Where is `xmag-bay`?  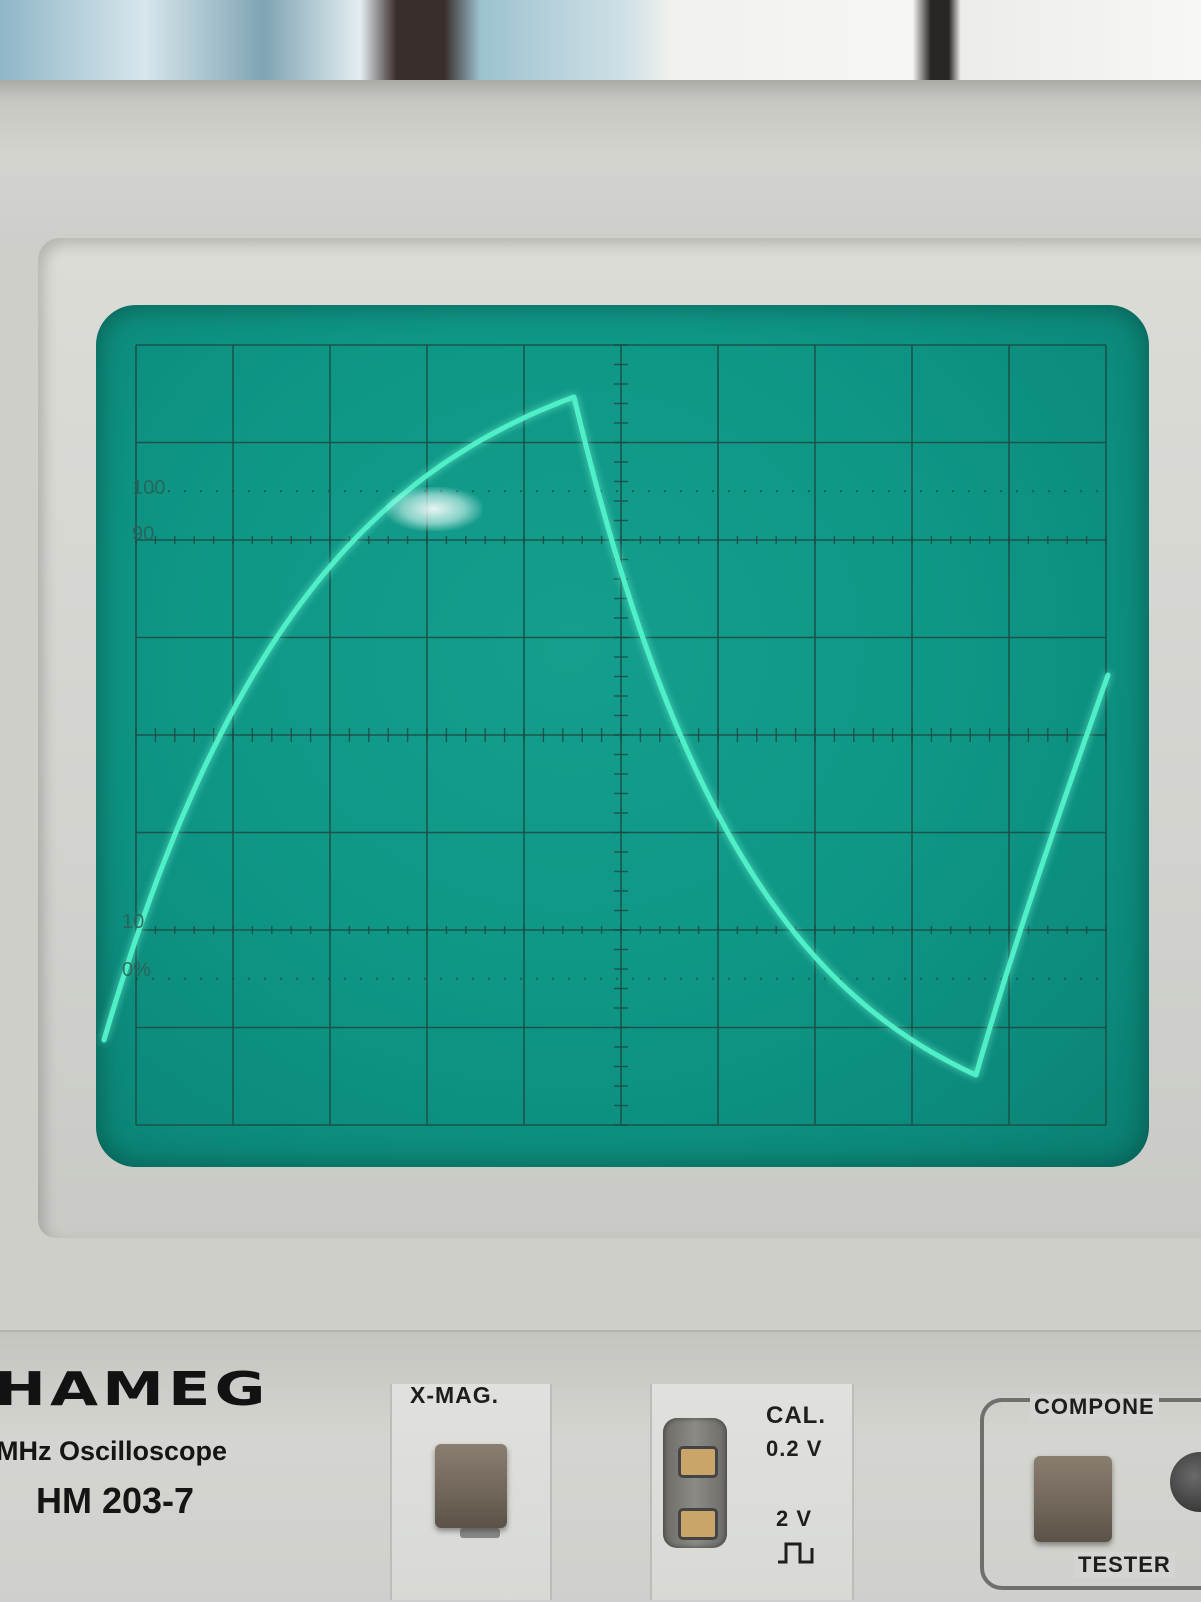 xmag-bay is located at coordinates (471, 1492).